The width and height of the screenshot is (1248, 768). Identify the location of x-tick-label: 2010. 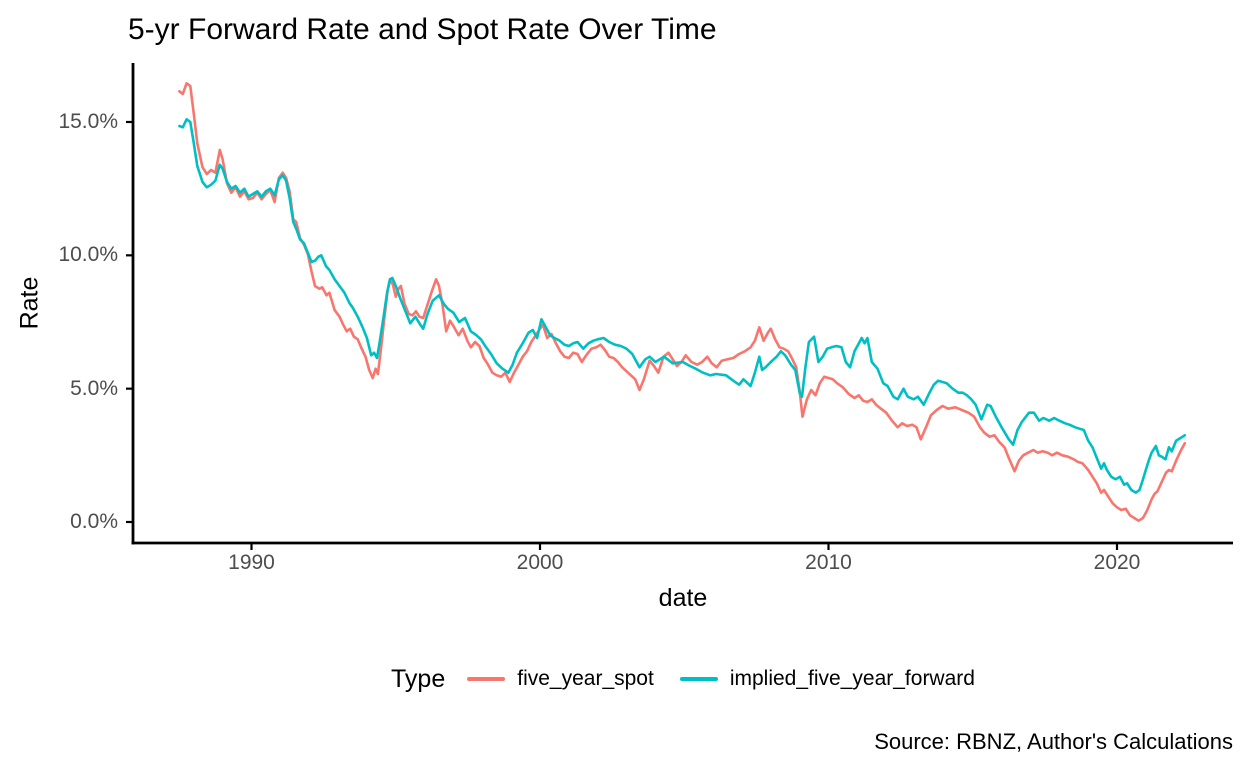
(828, 562).